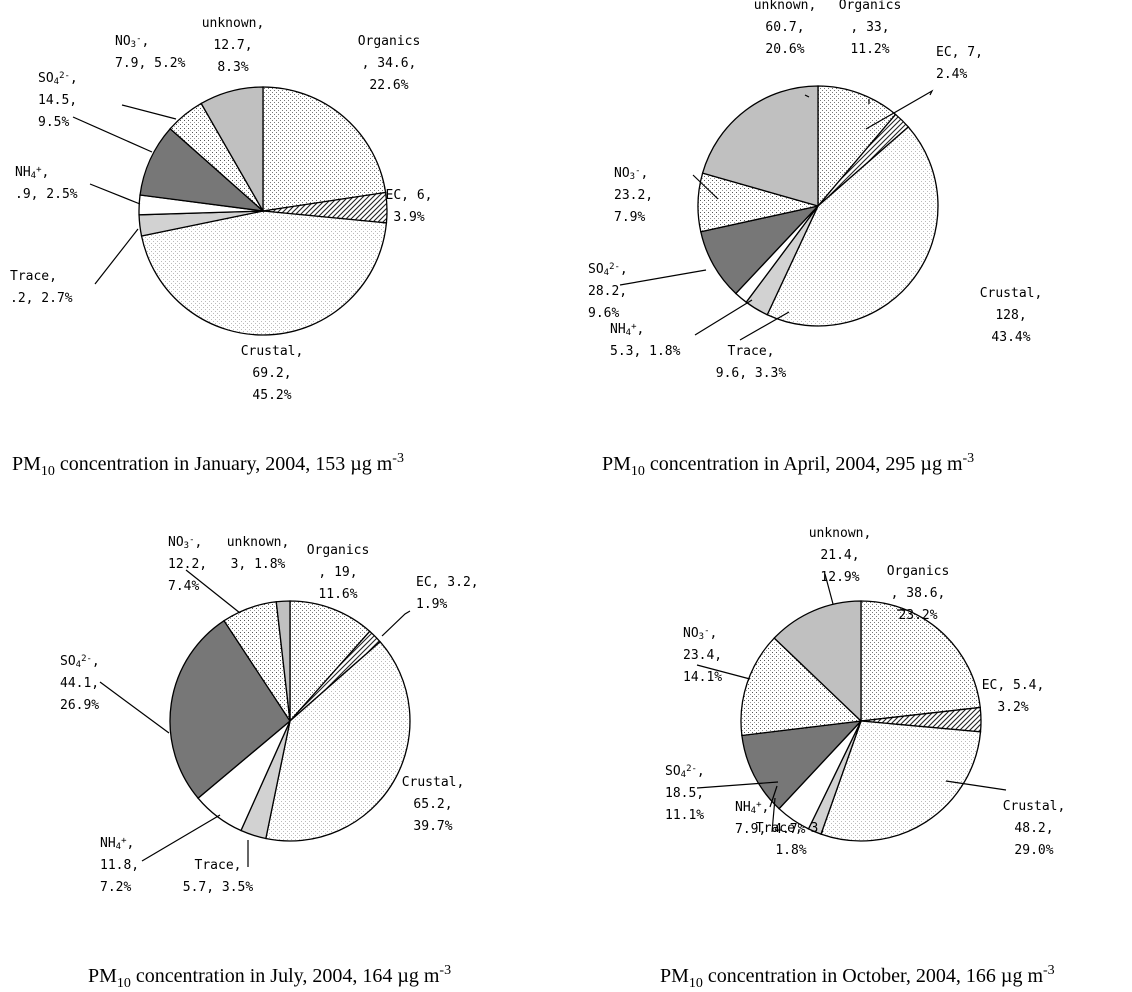 The height and width of the screenshot is (992, 1132). I want to click on slice-label: NO3-, 7.9, 5.2%, so click(150, 52).